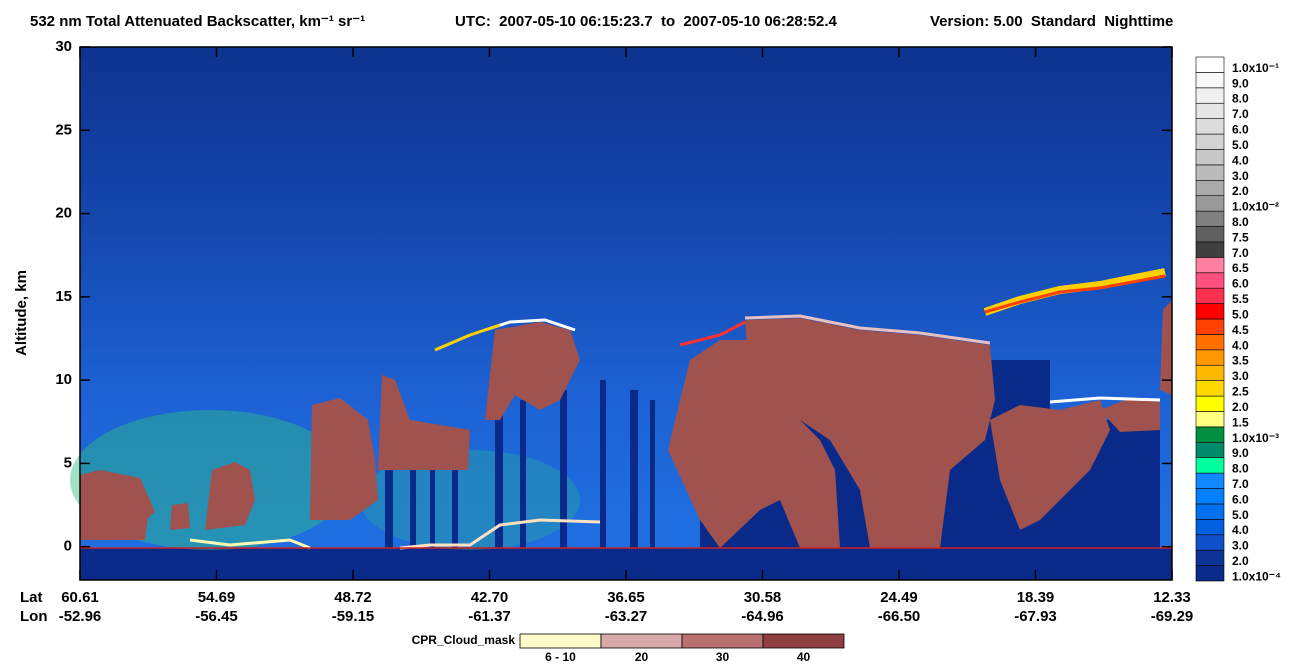  Describe the element at coordinates (1255, 68) in the screenshot. I see `colorbar-label: 1.0x10⁻¹` at that location.